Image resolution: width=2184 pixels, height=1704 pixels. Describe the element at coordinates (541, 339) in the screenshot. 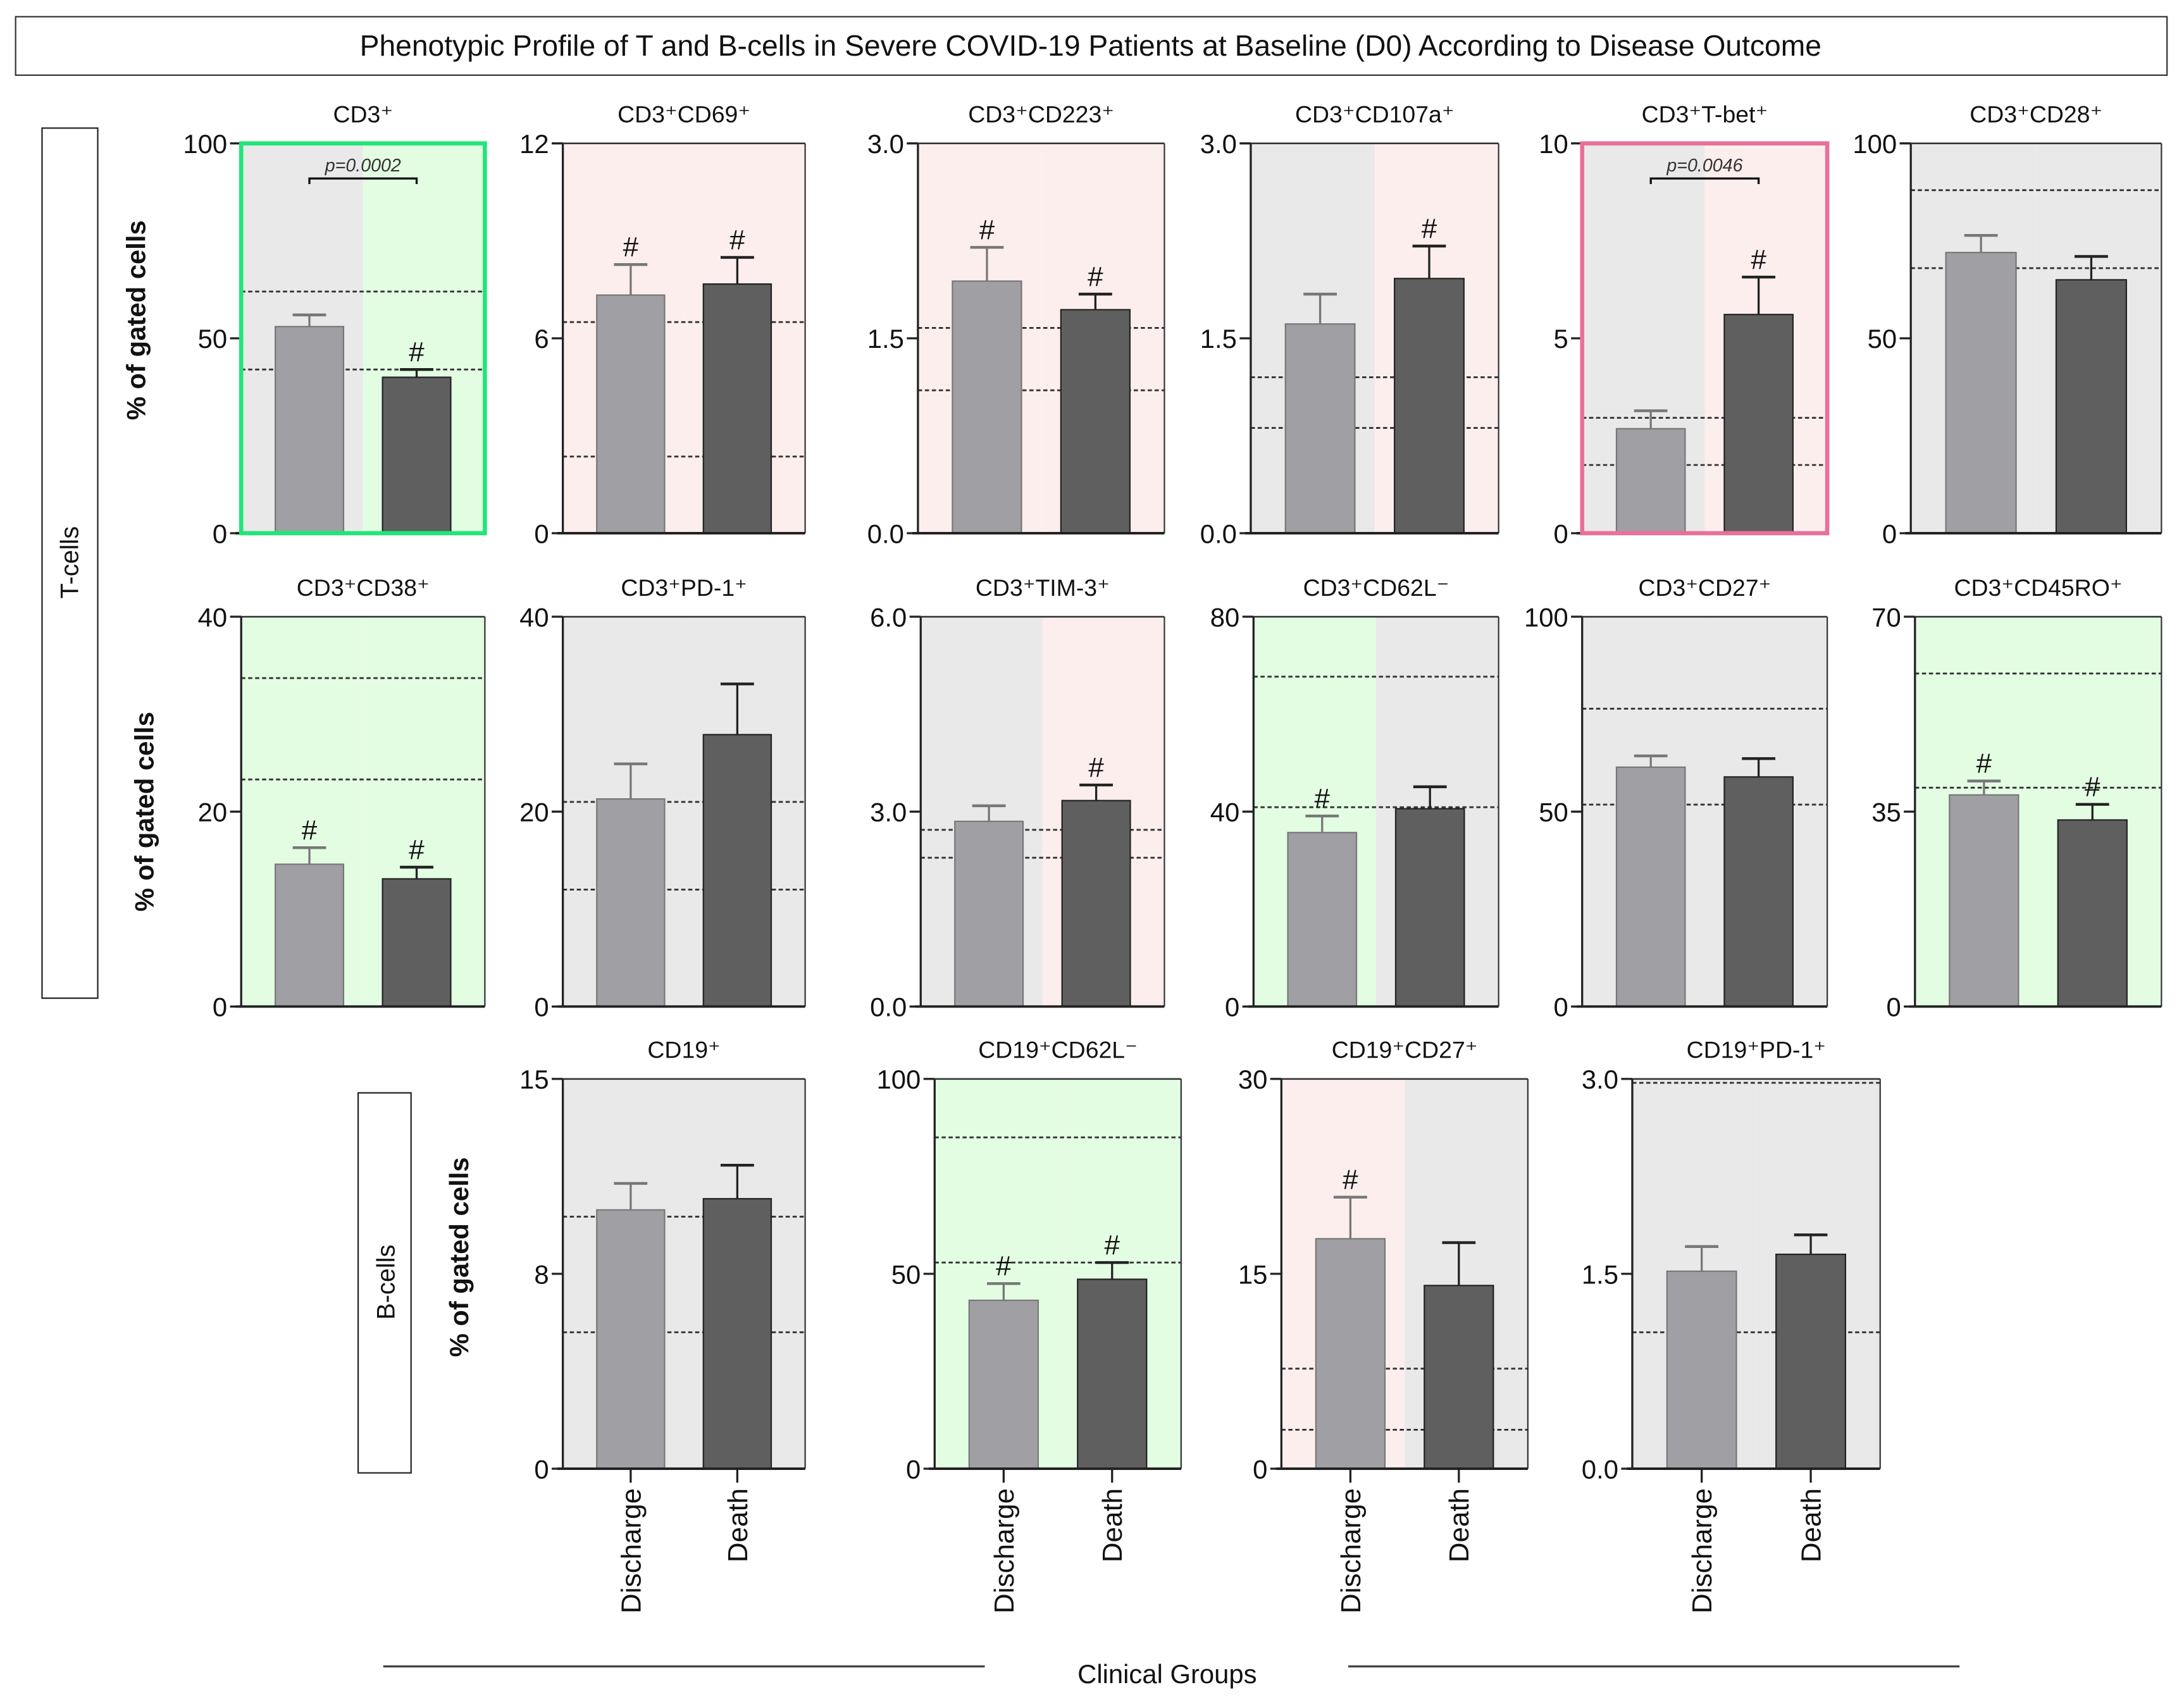

I see `y-tick-label: 6` at that location.